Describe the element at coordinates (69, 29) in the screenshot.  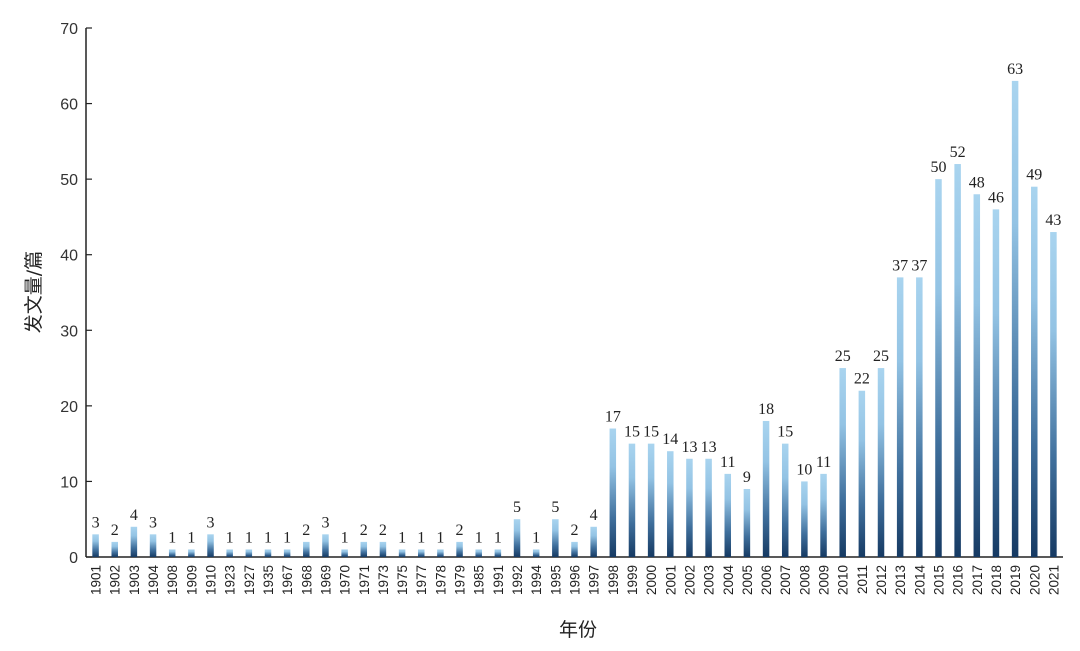
I see `y-tick-label: 70` at that location.